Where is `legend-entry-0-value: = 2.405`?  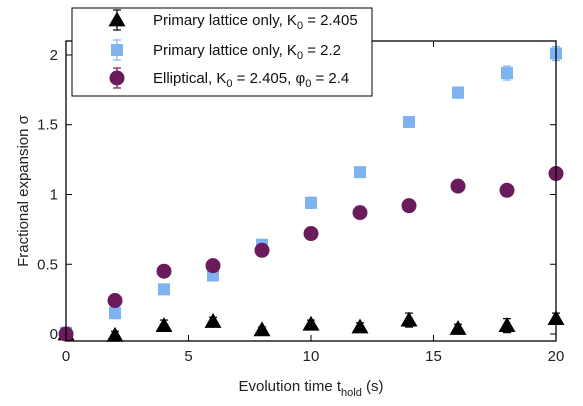
legend-entry-0-value: = 2.405 is located at coordinates (330, 20).